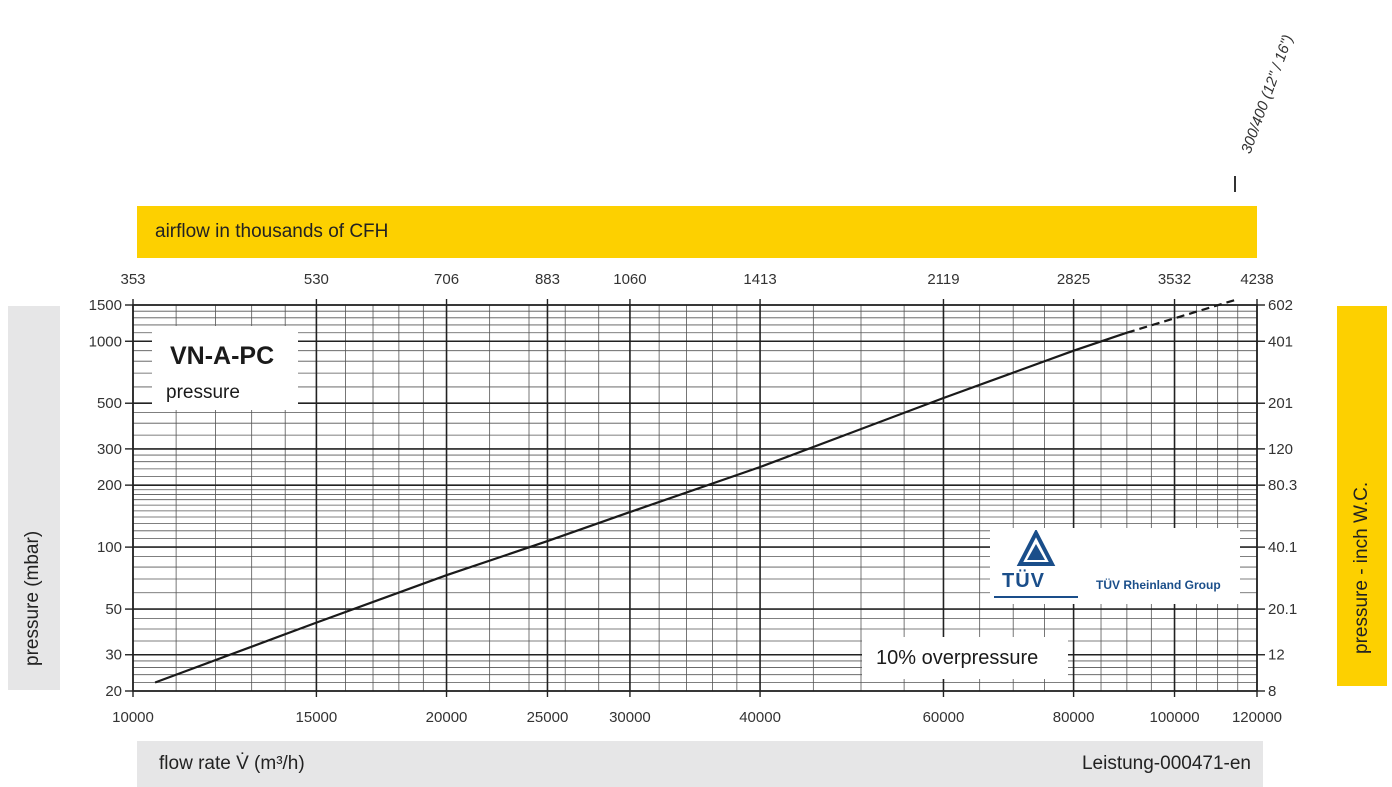  What do you see at coordinates (1023, 581) in the screenshot?
I see `tuv-mark-text: TÜV` at bounding box center [1023, 581].